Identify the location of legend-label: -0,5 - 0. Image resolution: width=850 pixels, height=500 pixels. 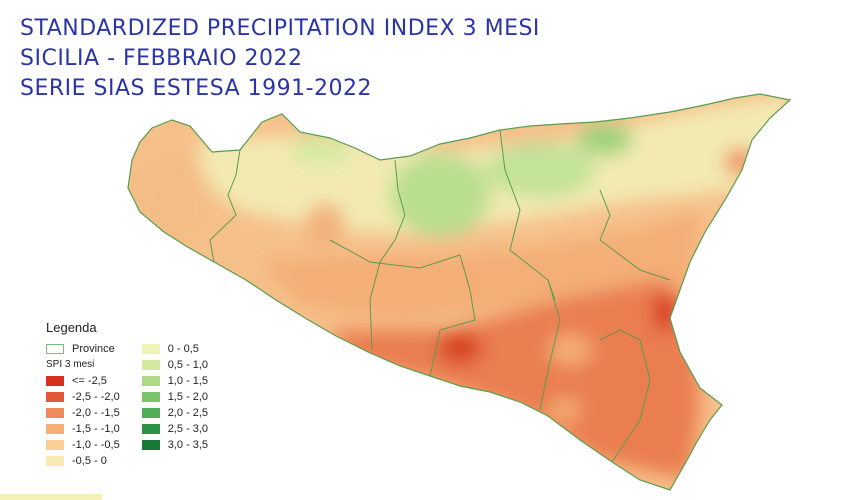
(89, 461).